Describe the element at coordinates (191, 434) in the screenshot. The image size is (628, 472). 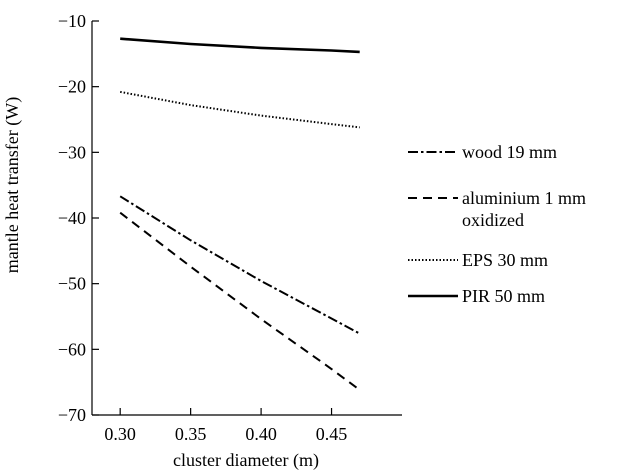
I see `x-tick-label: 0.35` at that location.